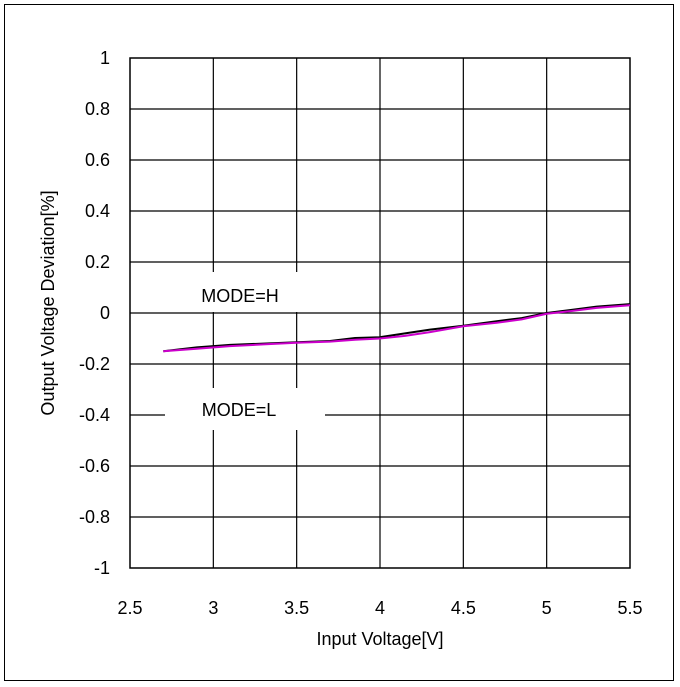 The width and height of the screenshot is (680, 687). Describe the element at coordinates (629, 608) in the screenshot. I see `x-tick-label: 5.5` at that location.